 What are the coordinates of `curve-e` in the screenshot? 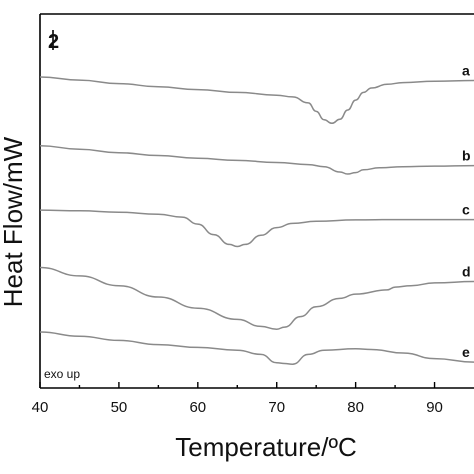 It's located at (256, 348).